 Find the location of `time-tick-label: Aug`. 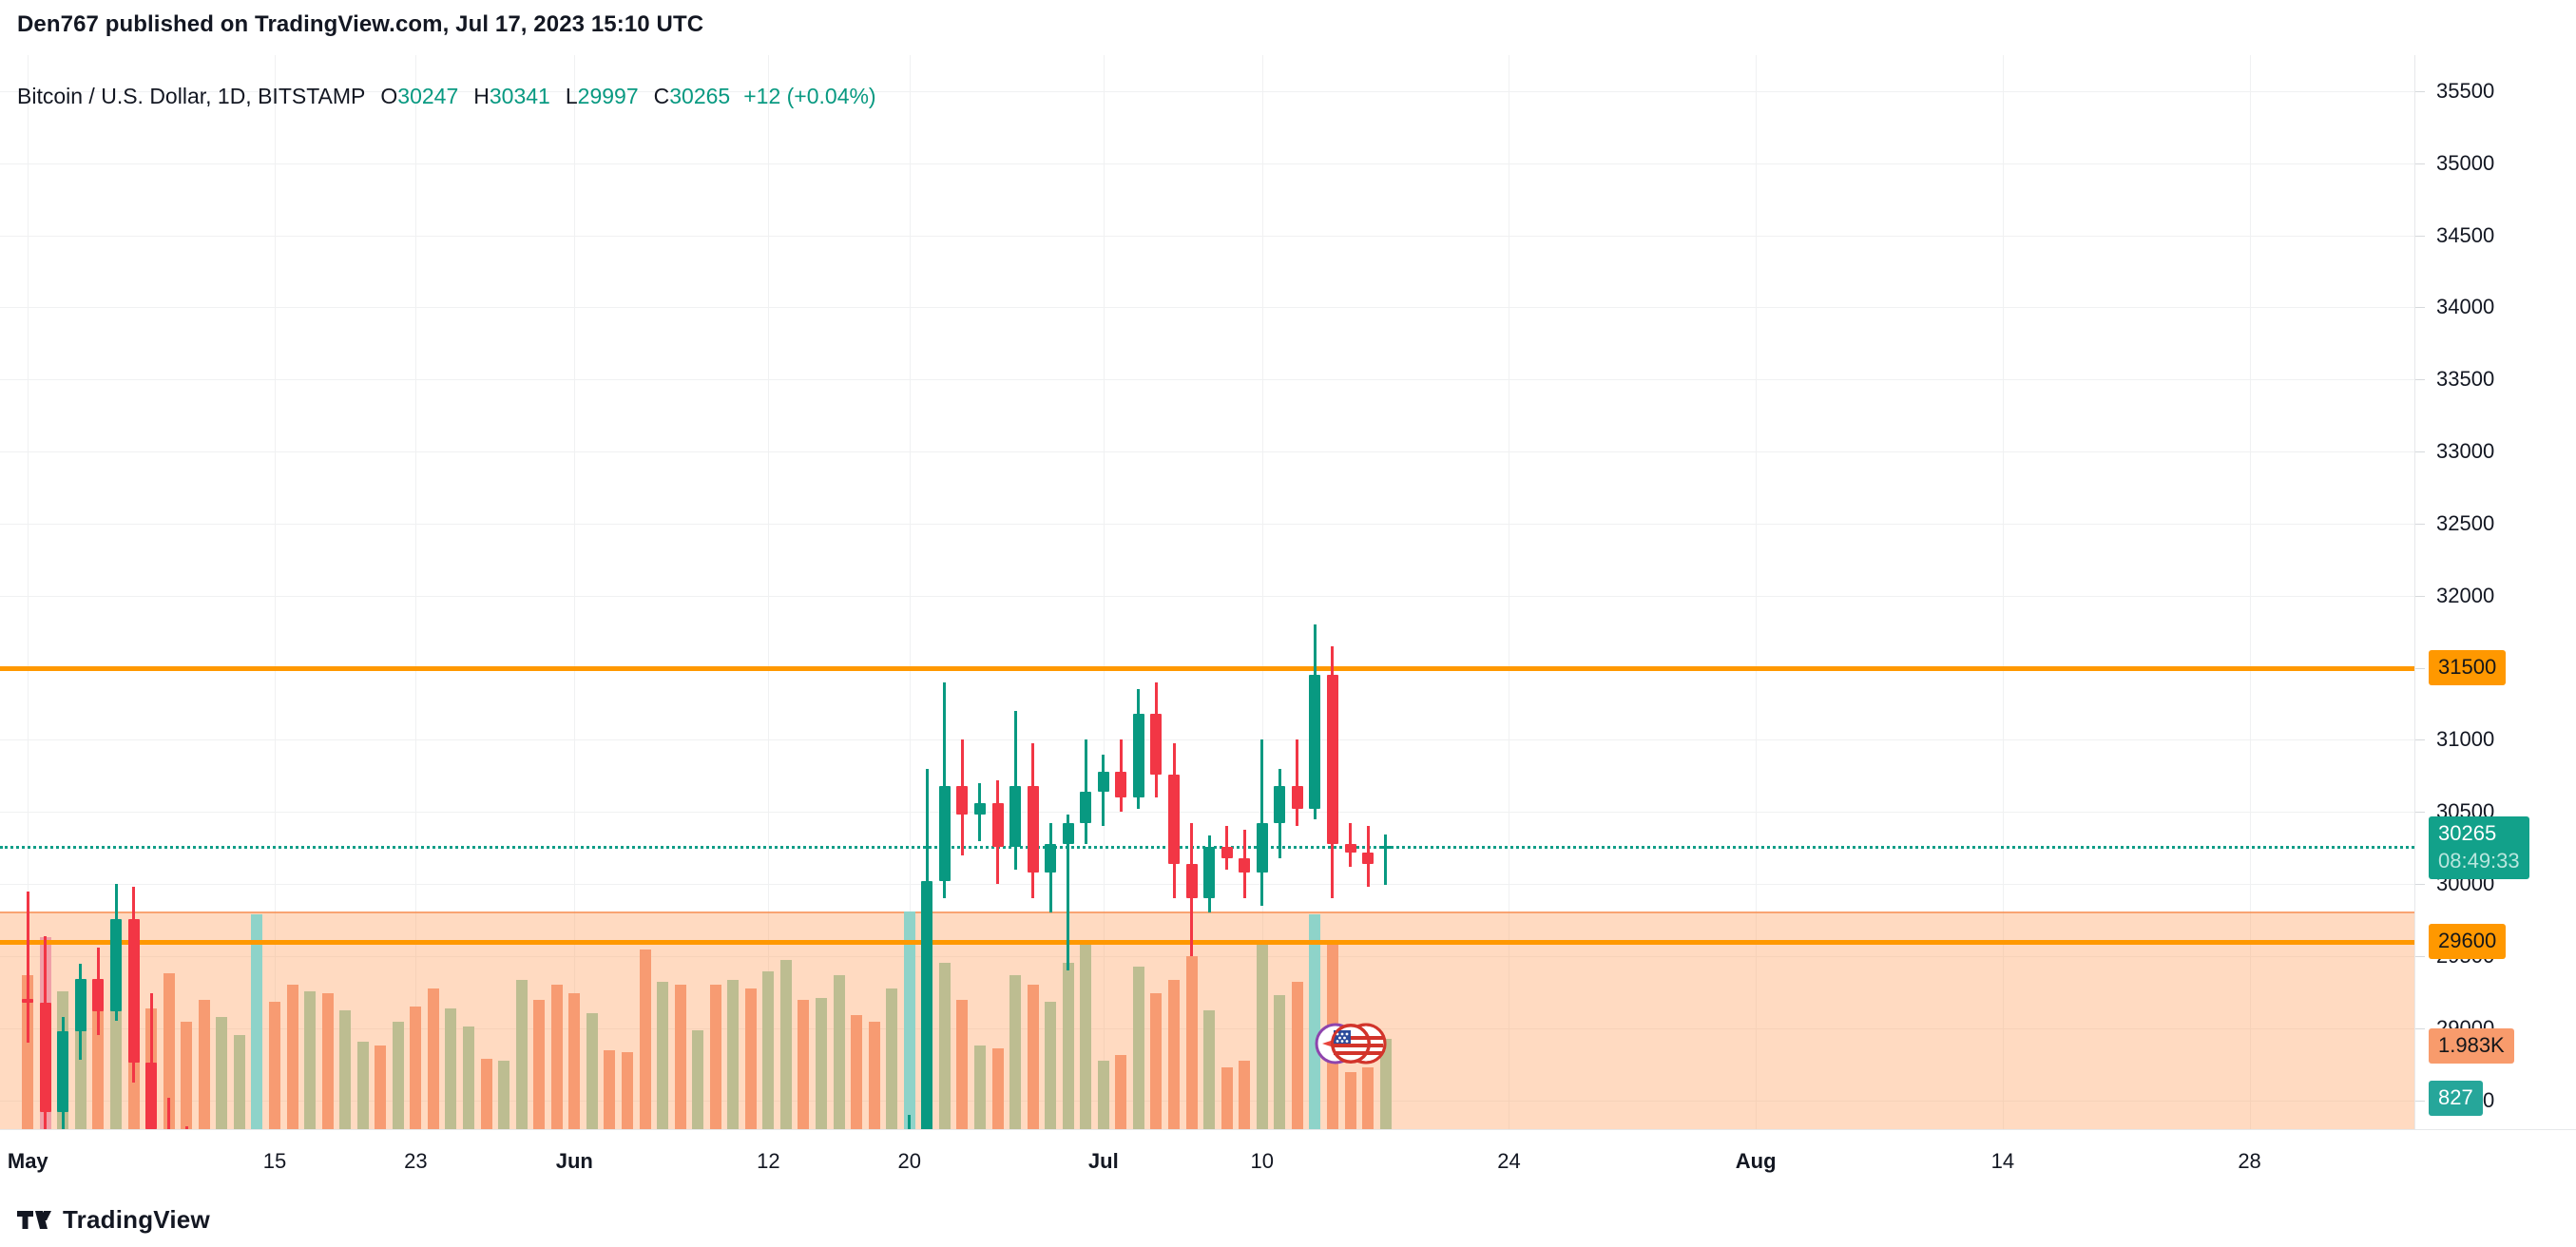

time-tick-label: Aug is located at coordinates (1756, 1161).